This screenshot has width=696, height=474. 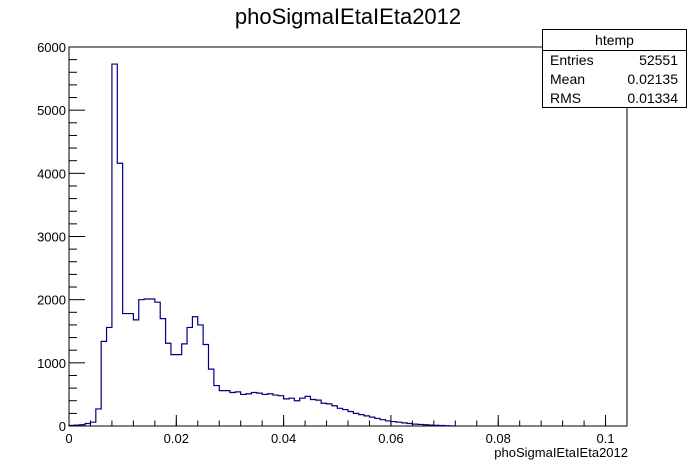 I want to click on stats-title: htemp, so click(x=614, y=40).